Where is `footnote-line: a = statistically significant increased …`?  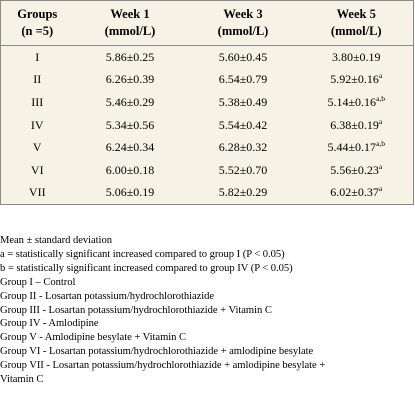 footnote-line: a = statistically significant increased … is located at coordinates (142, 254).